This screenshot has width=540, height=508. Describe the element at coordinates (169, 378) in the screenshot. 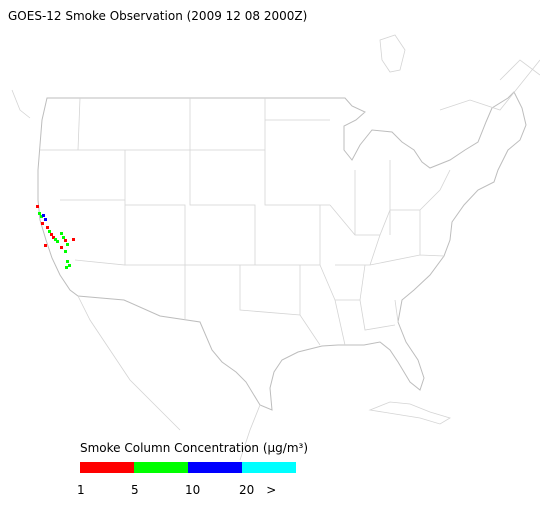

I see `mexico-coast` at that location.